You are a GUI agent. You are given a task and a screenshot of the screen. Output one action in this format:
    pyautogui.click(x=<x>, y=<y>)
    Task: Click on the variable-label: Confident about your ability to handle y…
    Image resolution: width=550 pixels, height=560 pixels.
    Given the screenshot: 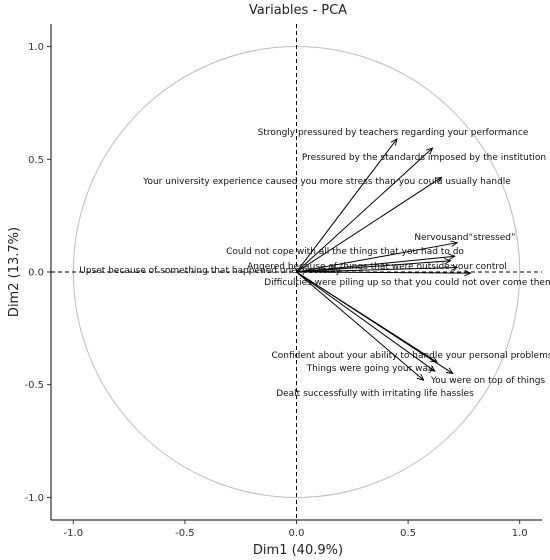 What is the action you would take?
    pyautogui.click(x=410, y=356)
    